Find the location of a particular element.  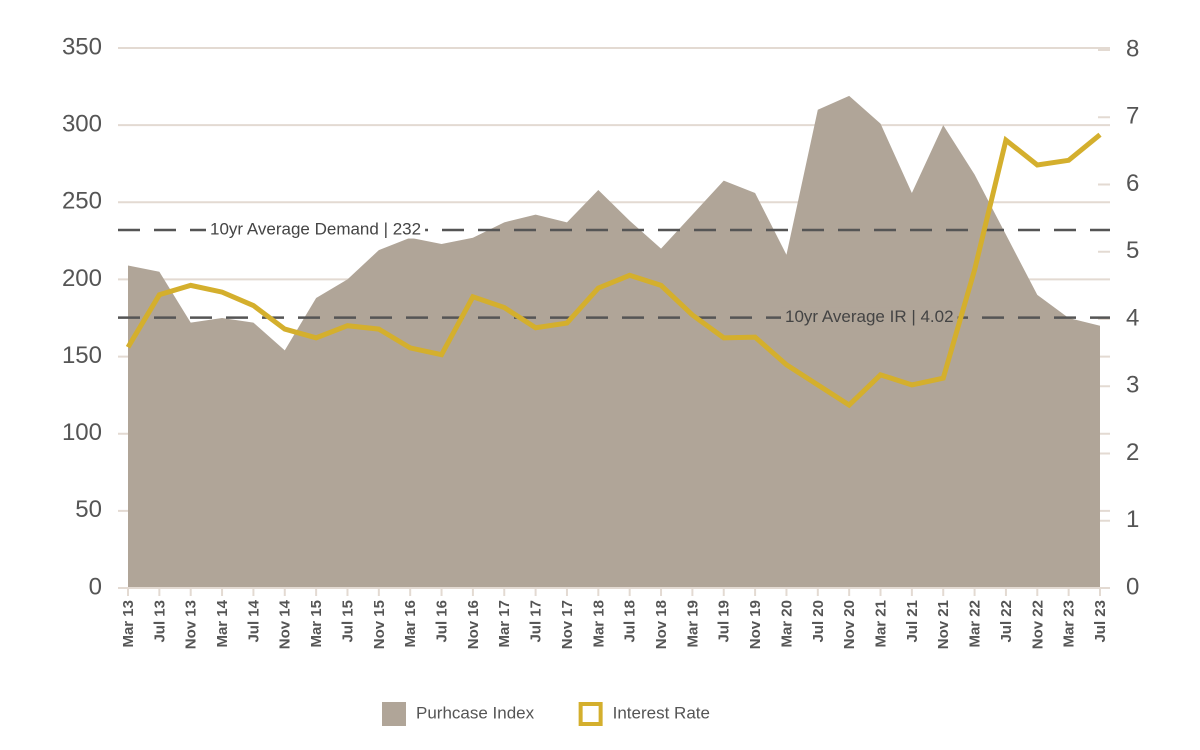

x-tick-label: Mar 22 is located at coordinates (975, 624).